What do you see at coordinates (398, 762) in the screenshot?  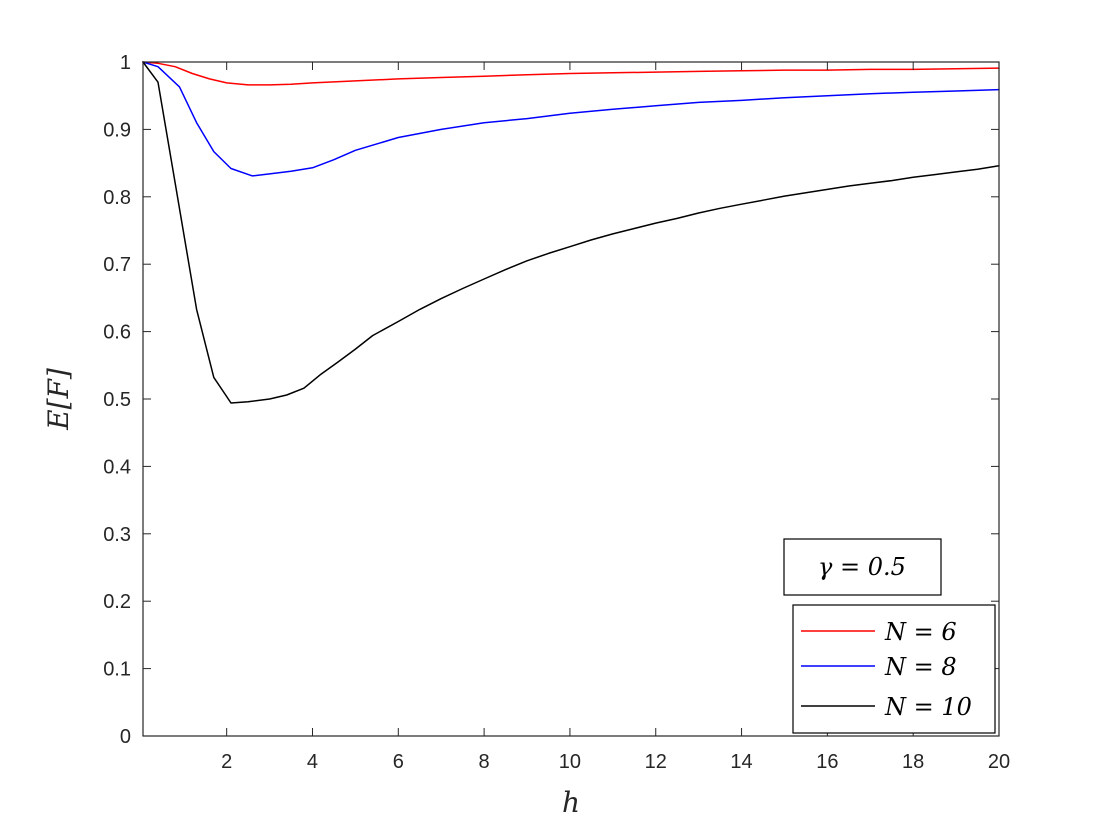 I see `x-tick-label: 6` at bounding box center [398, 762].